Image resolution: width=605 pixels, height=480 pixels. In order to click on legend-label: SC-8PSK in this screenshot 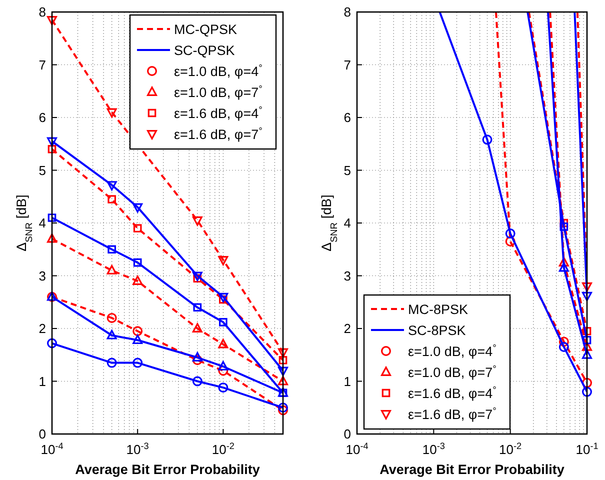, I will do `click(437, 330)`.